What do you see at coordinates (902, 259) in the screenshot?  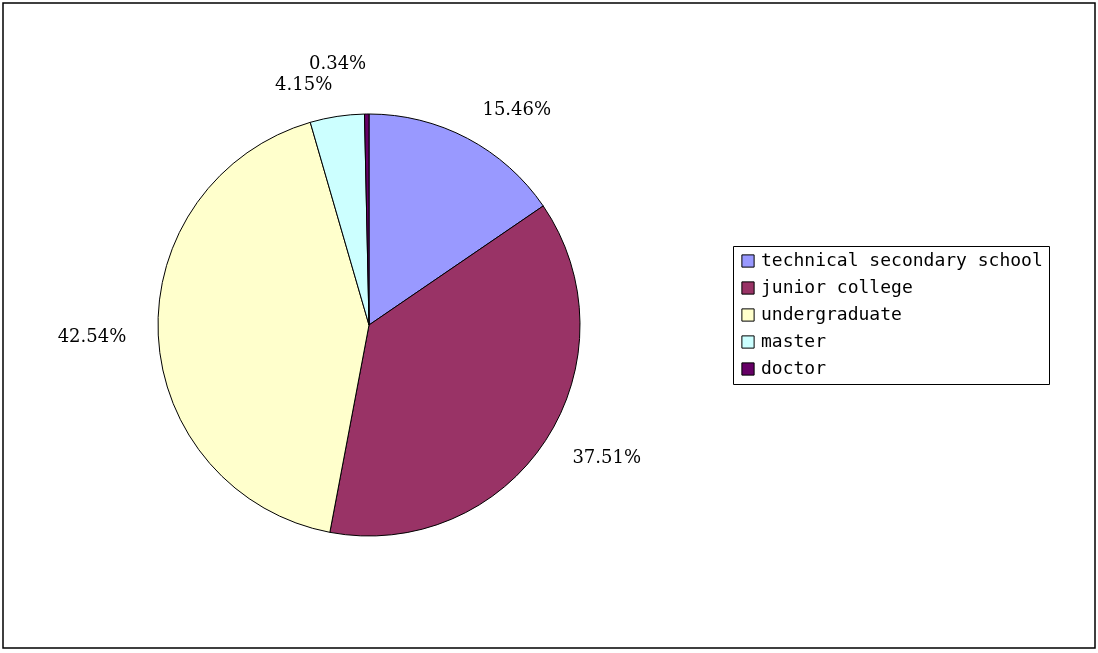 I see `legend-label: technical secondary school` at bounding box center [902, 259].